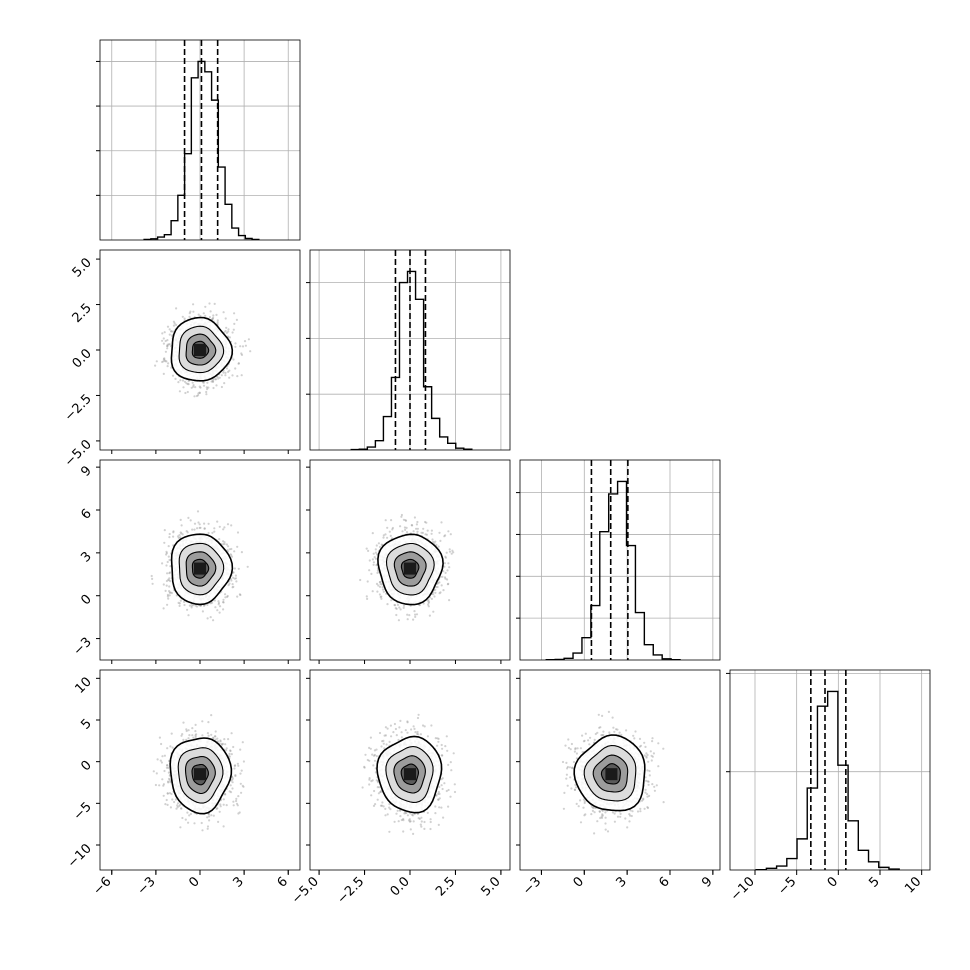 This screenshot has height=970, width=970. What do you see at coordinates (83, 812) in the screenshot?
I see `y-tick-label: −5` at bounding box center [83, 812].